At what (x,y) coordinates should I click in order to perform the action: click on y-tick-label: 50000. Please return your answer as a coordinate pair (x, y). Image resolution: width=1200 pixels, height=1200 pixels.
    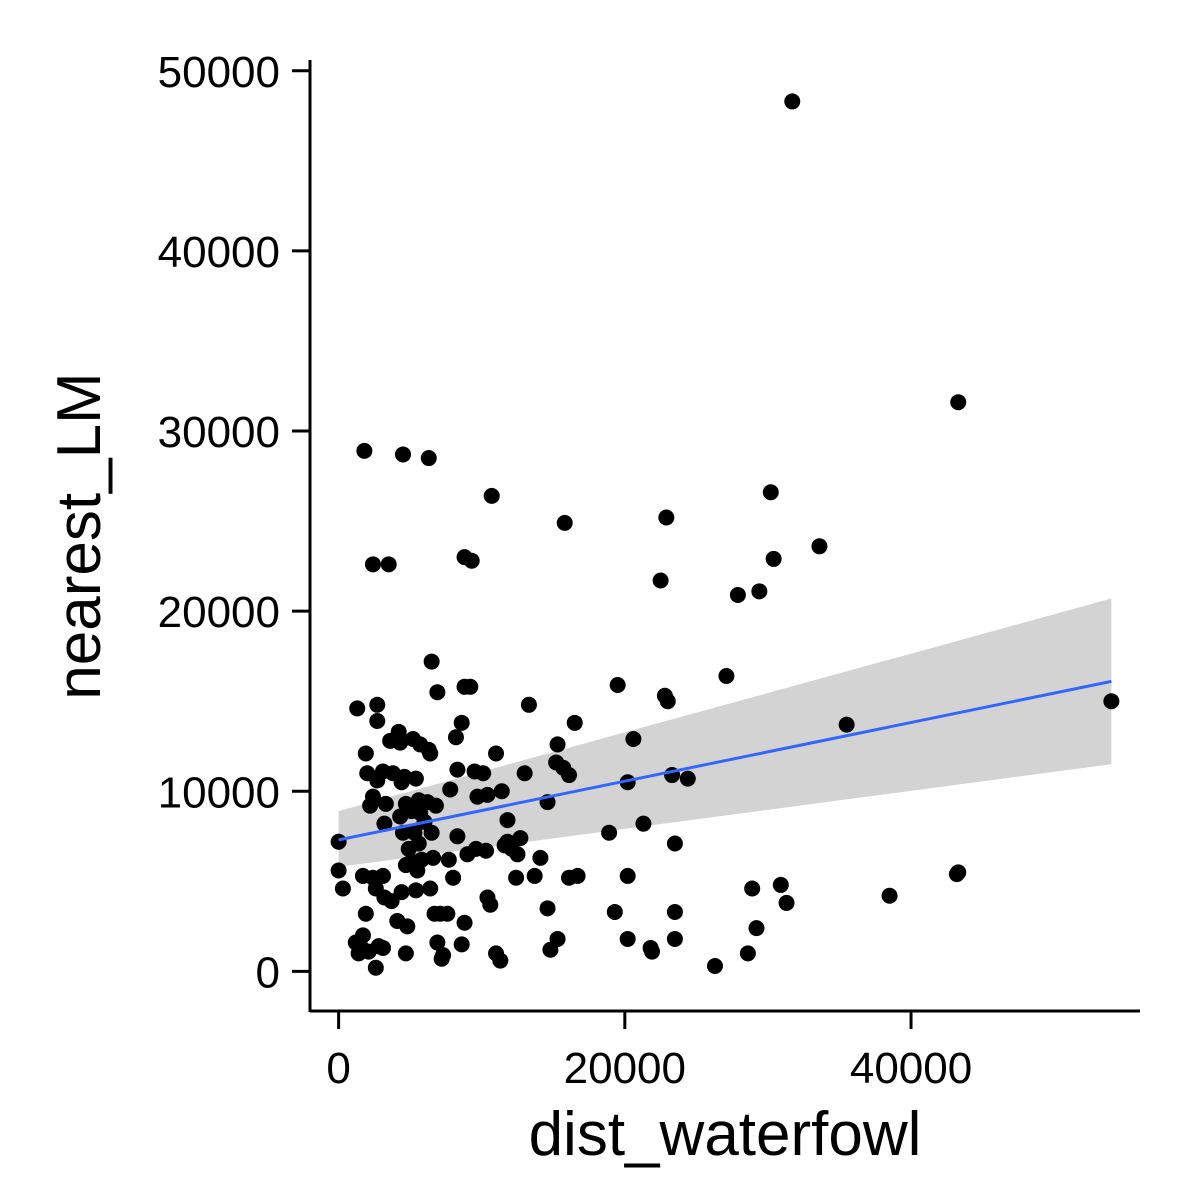
    Looking at the image, I should click on (219, 72).